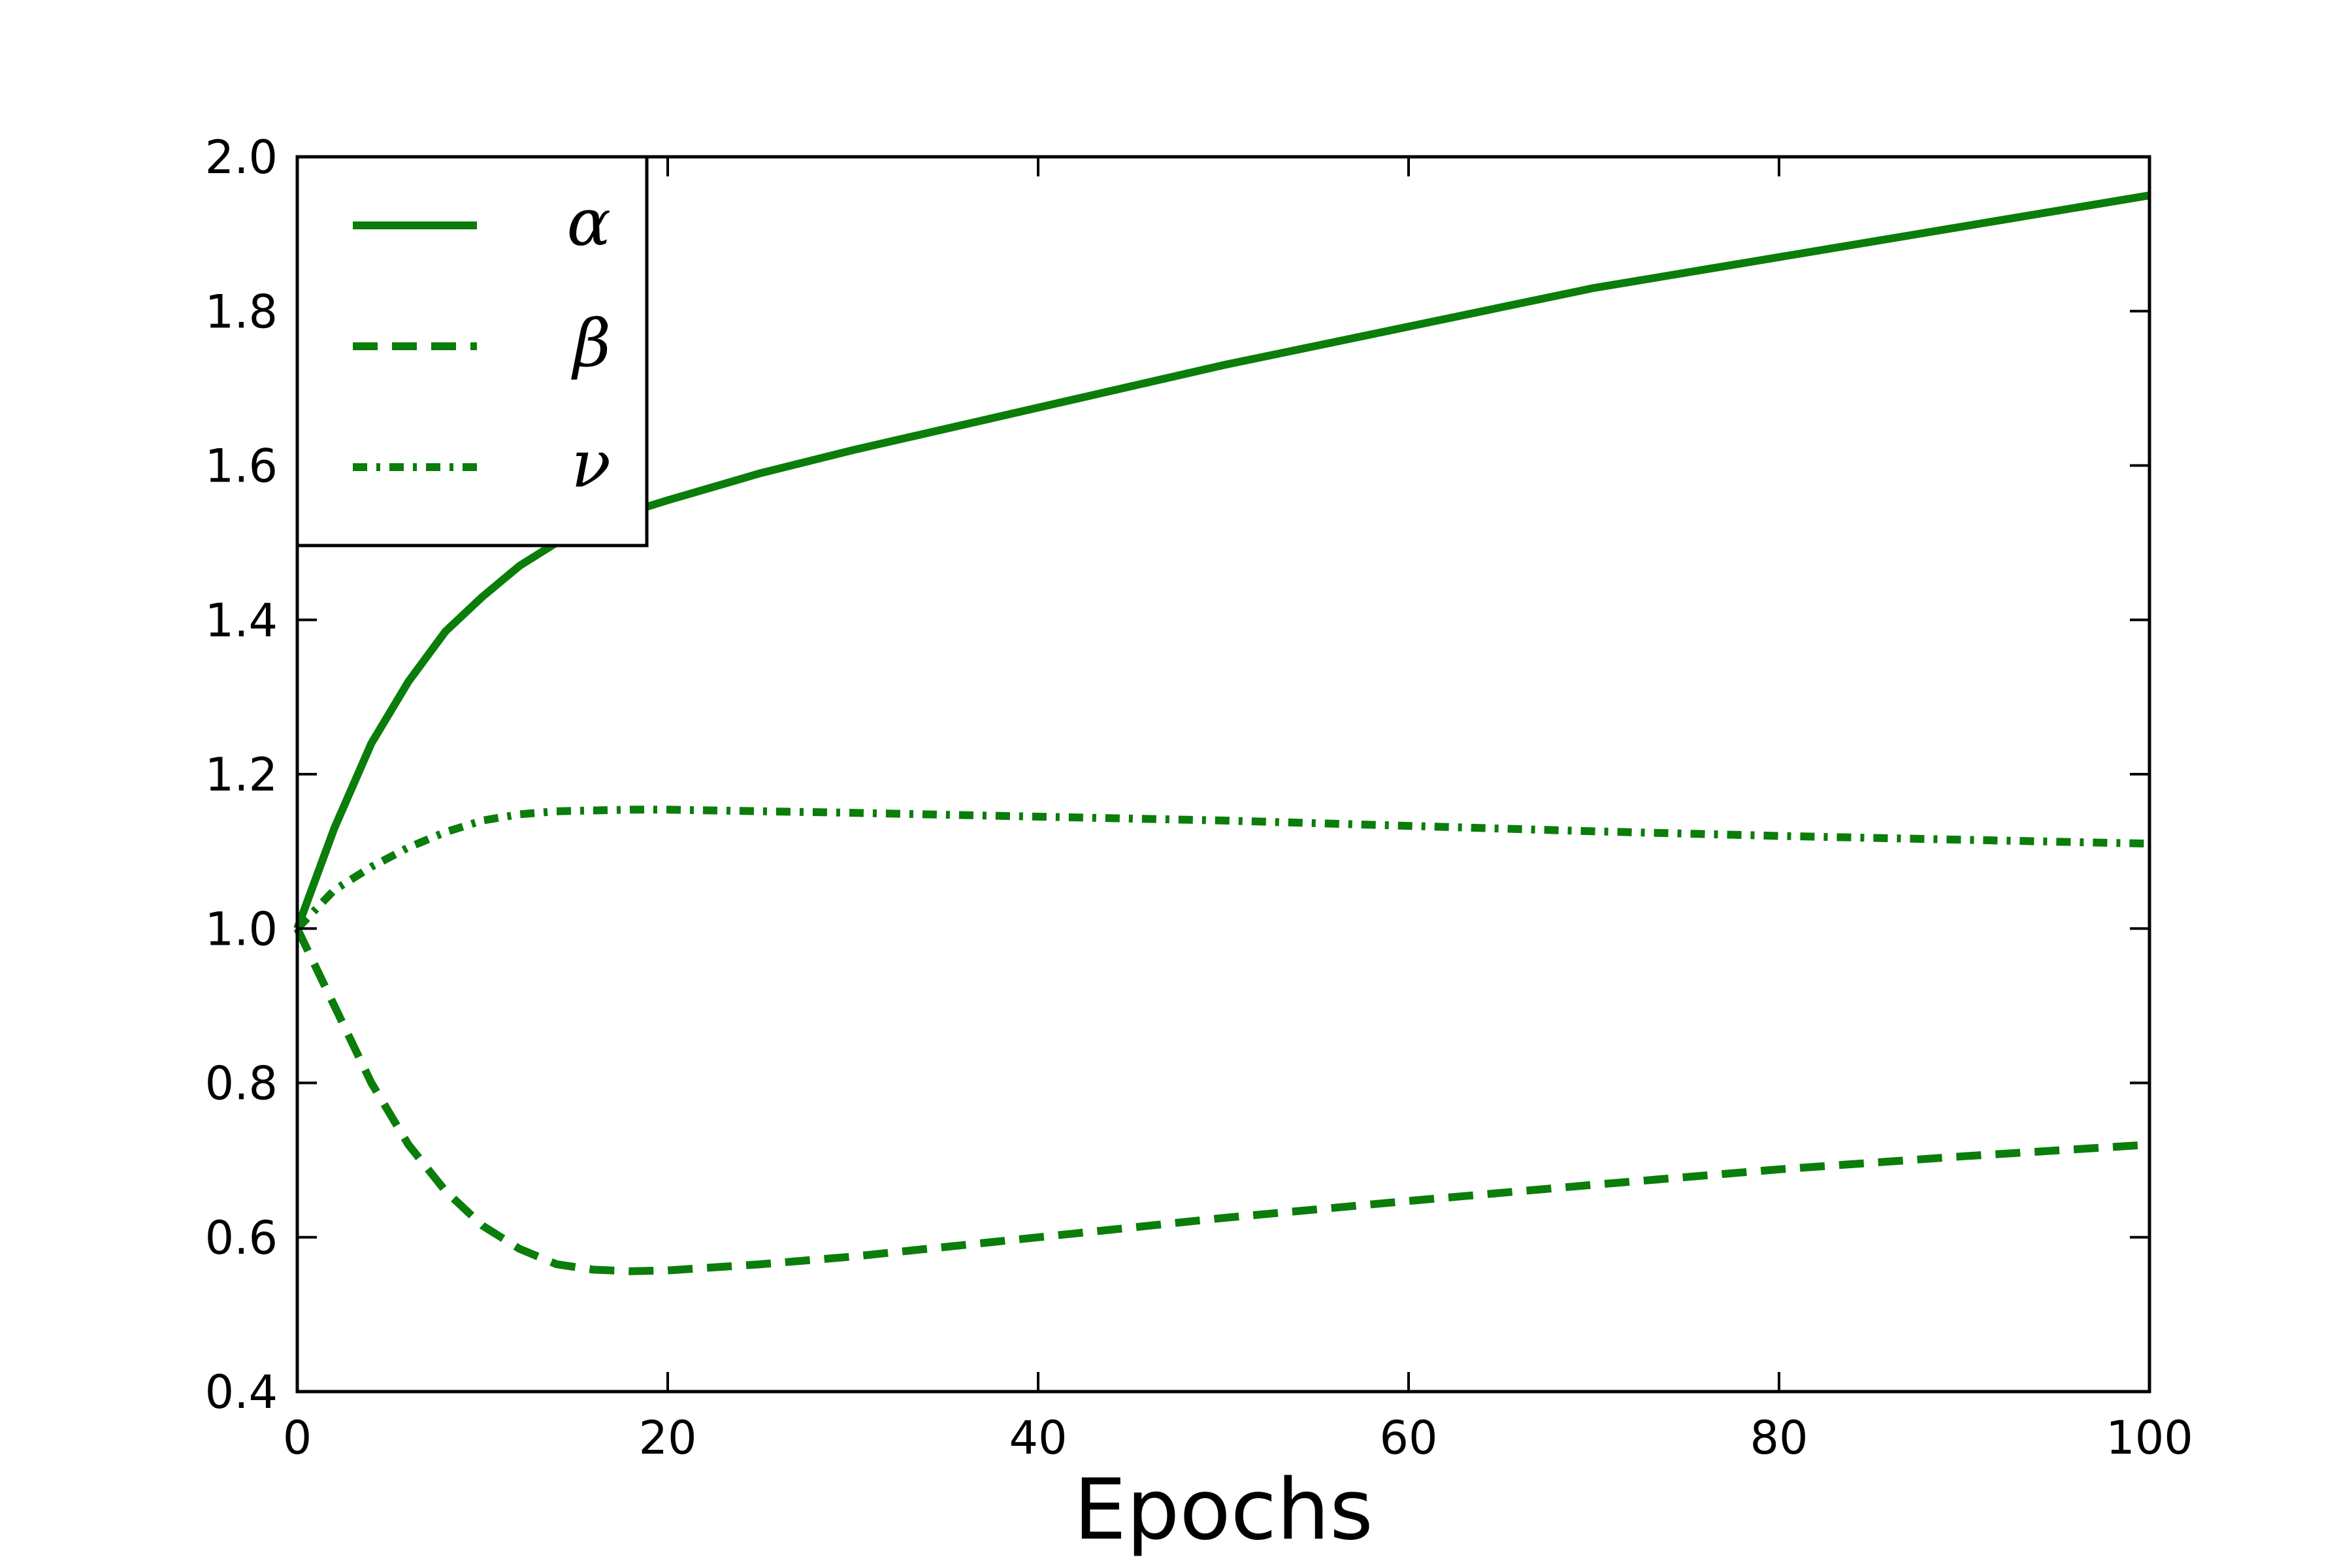 The height and width of the screenshot is (1568, 2352). I want to click on legend-label: ν, so click(591, 464).